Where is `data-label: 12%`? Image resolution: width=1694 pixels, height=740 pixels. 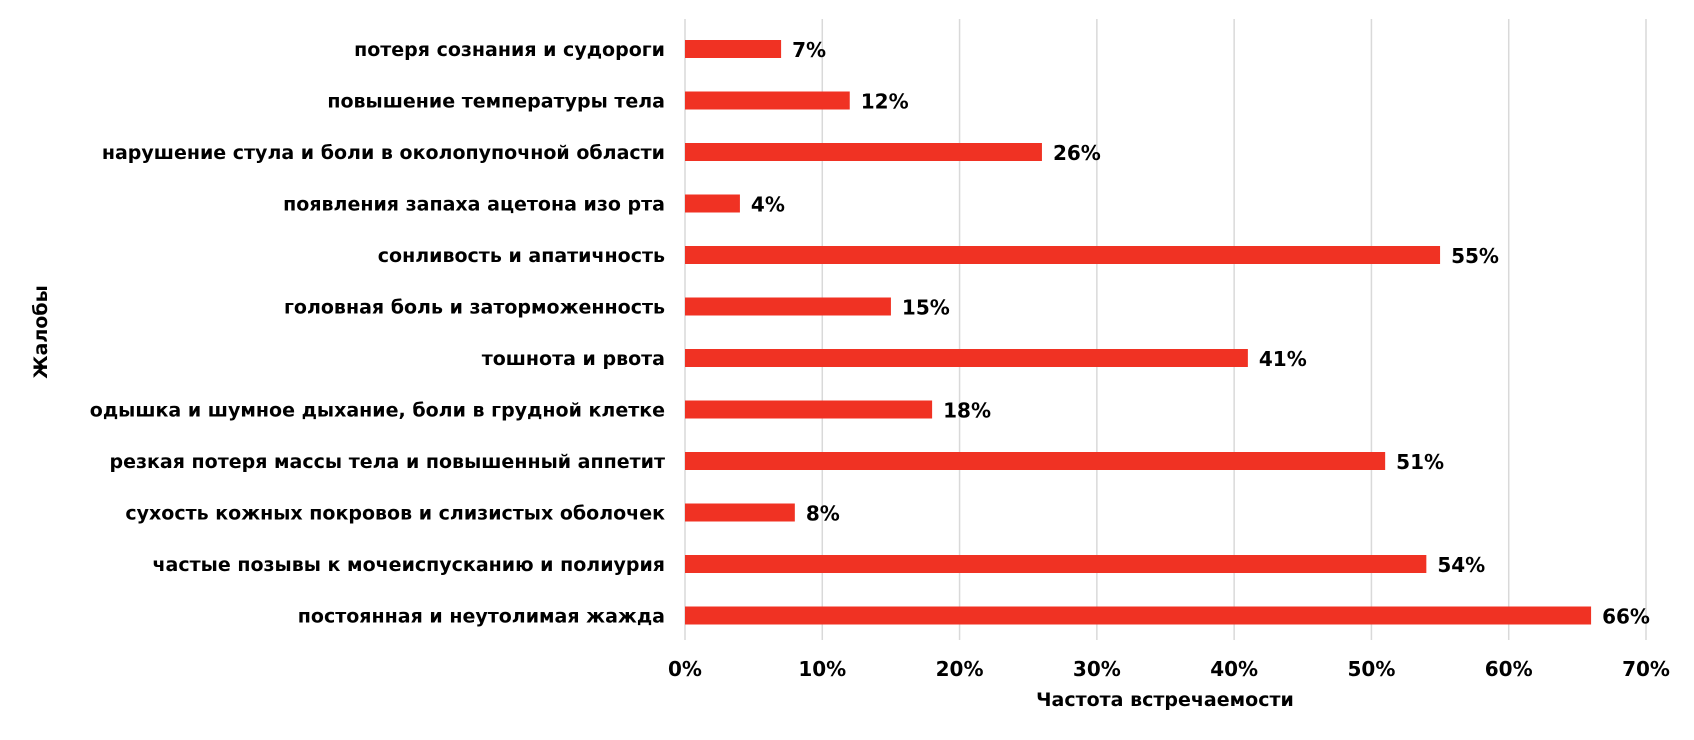 data-label: 12% is located at coordinates (885, 102).